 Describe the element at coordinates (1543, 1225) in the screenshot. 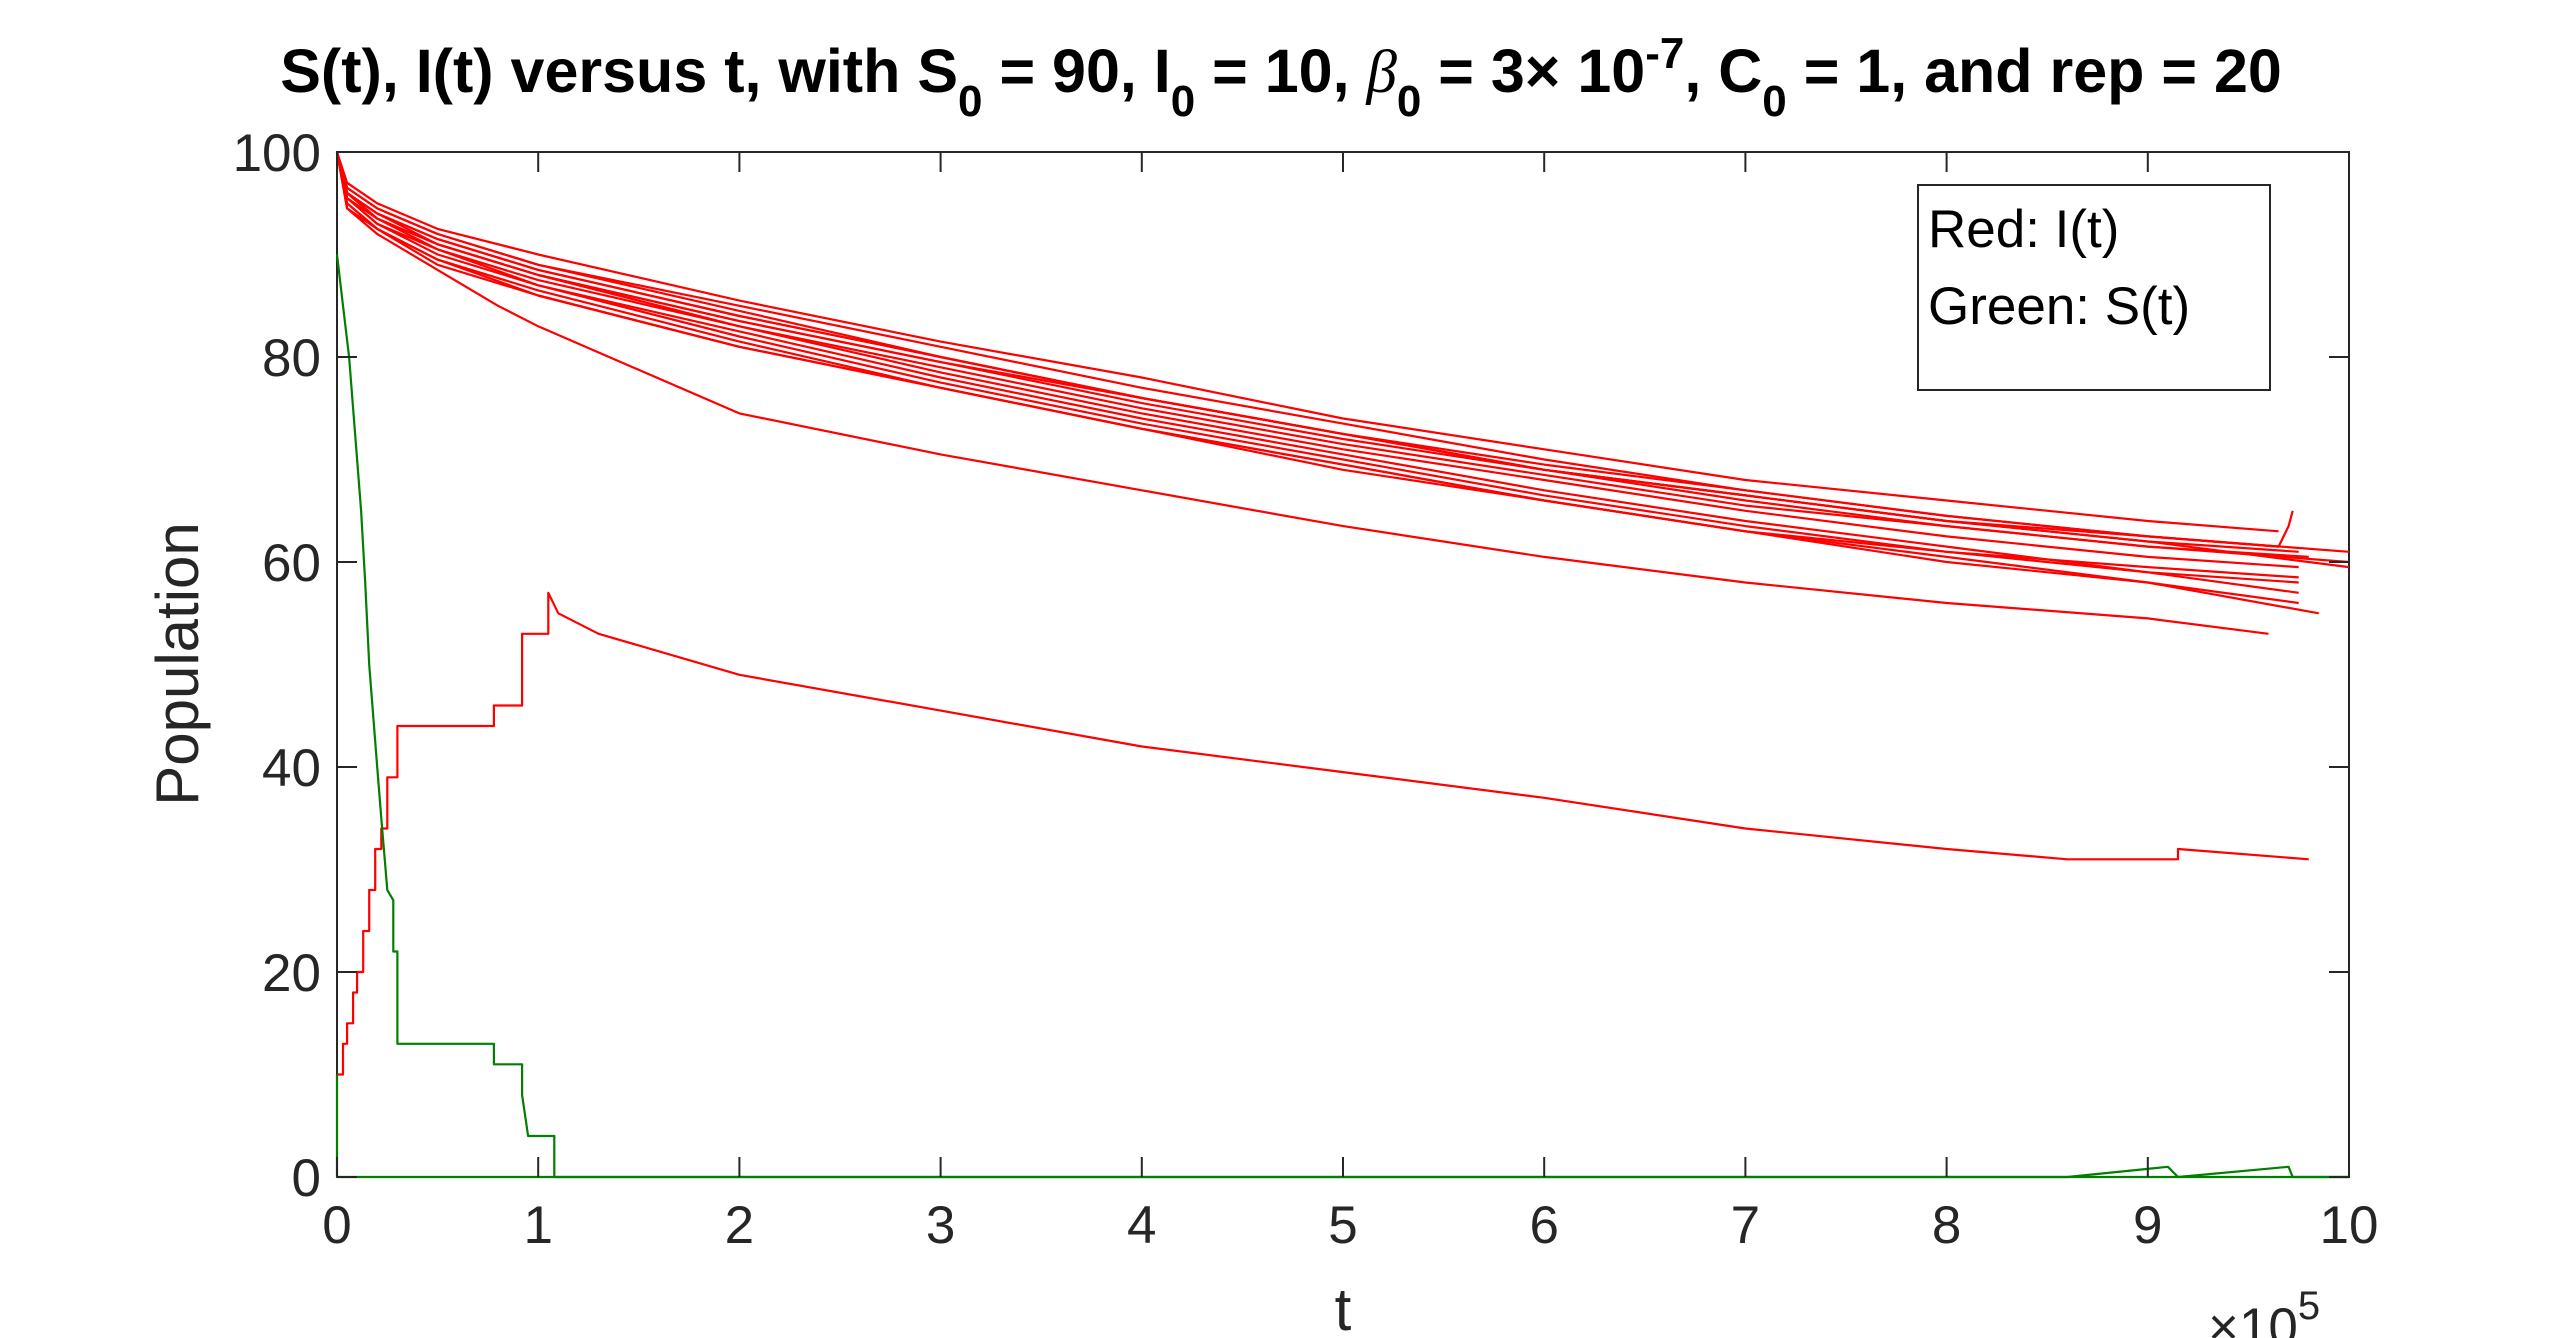

I see `x-tick-label: 6` at that location.